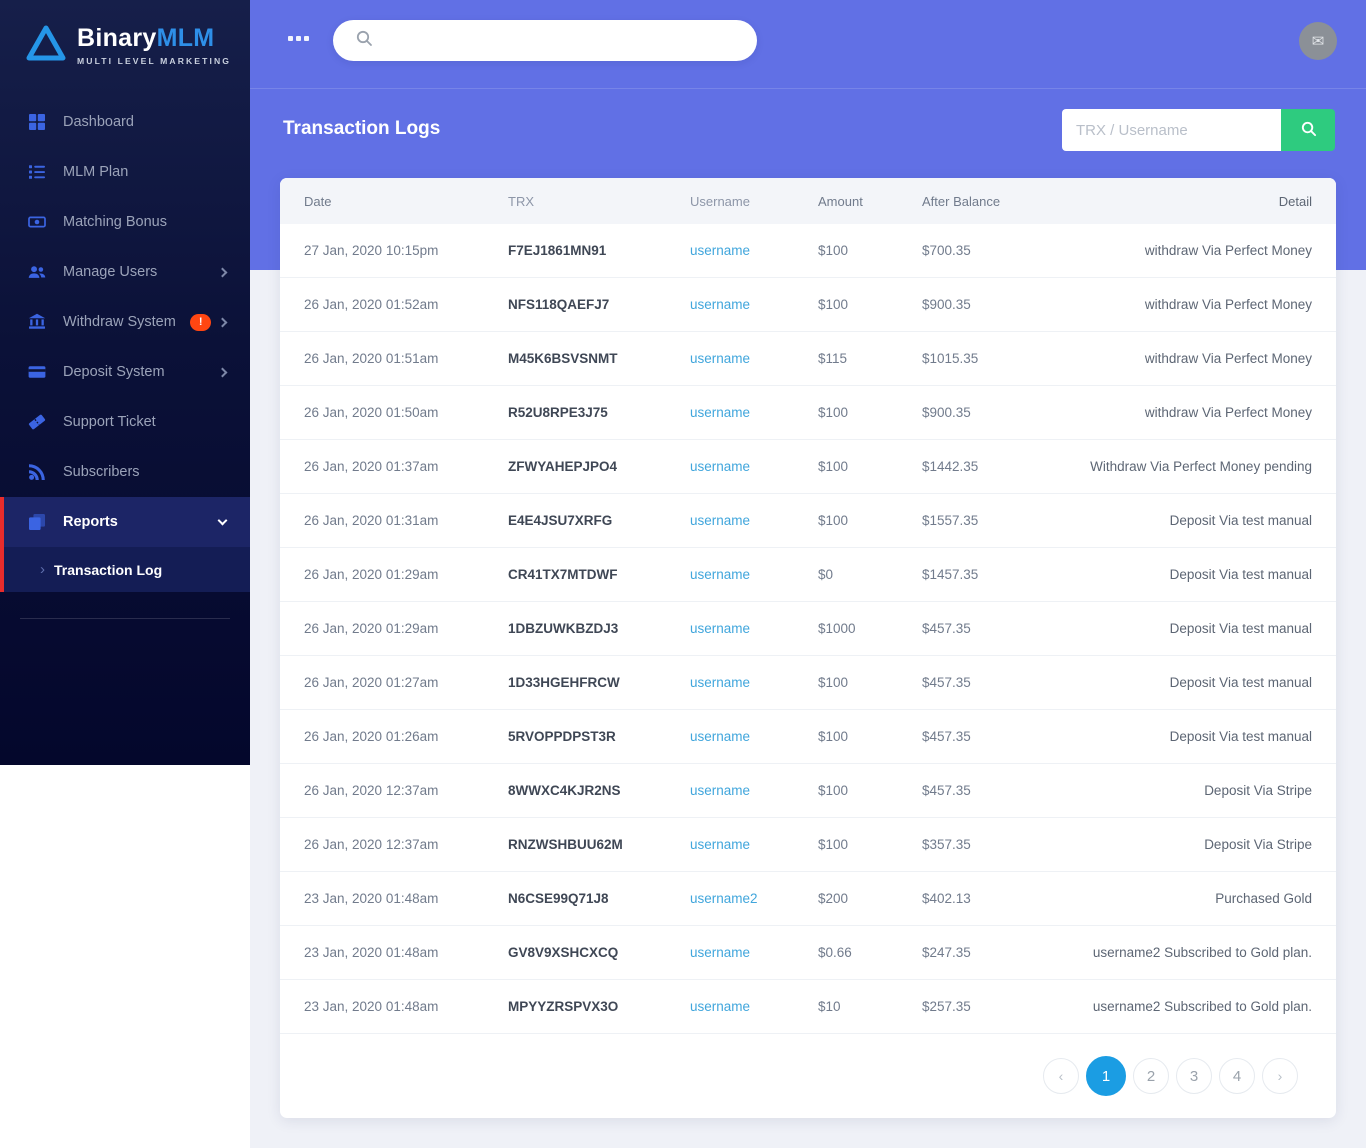 The width and height of the screenshot is (1366, 1148). I want to click on sidebar-item-subscribers: Subscribers, so click(125, 472).